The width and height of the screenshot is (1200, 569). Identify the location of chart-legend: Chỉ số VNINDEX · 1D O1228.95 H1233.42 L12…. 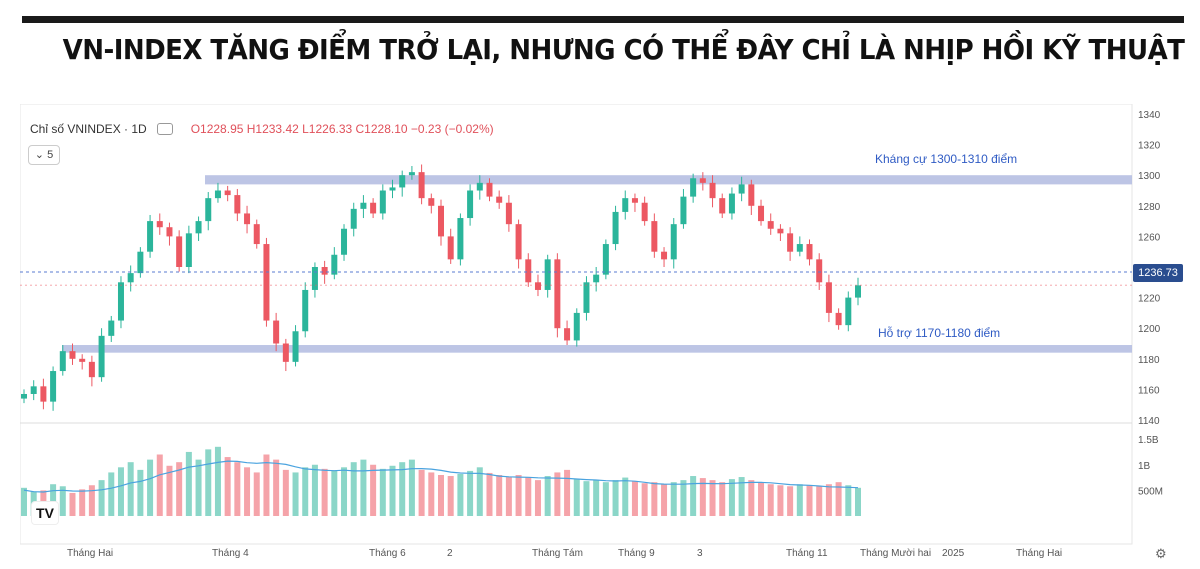
(262, 129).